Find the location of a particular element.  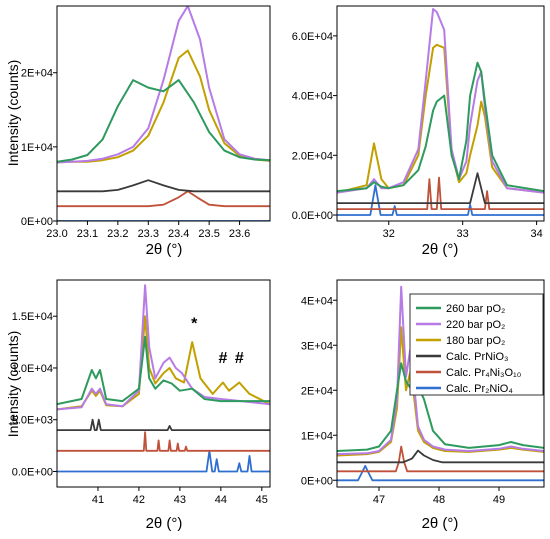

x-tick-label: 23.3 is located at coordinates (148, 234).